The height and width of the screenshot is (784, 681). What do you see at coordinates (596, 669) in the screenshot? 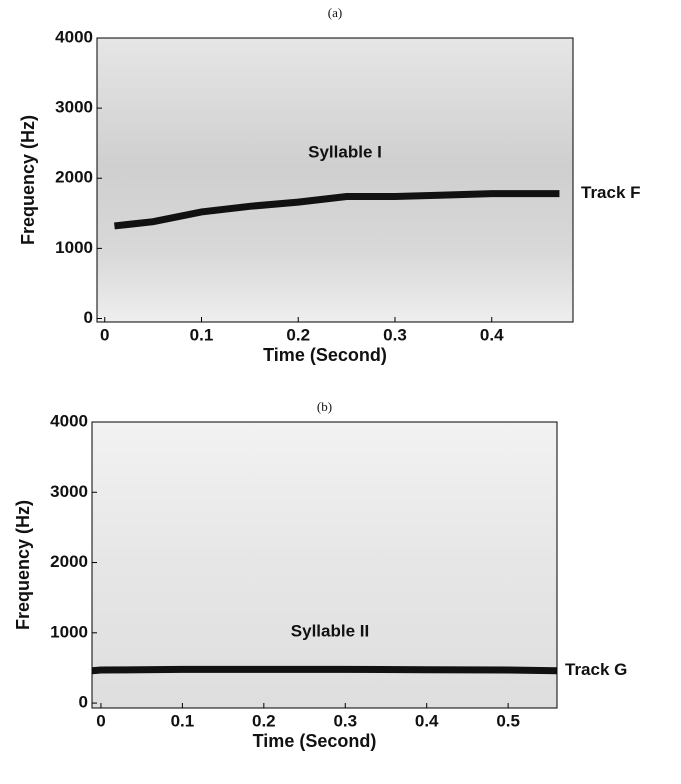
I see `track-label: Track G` at bounding box center [596, 669].